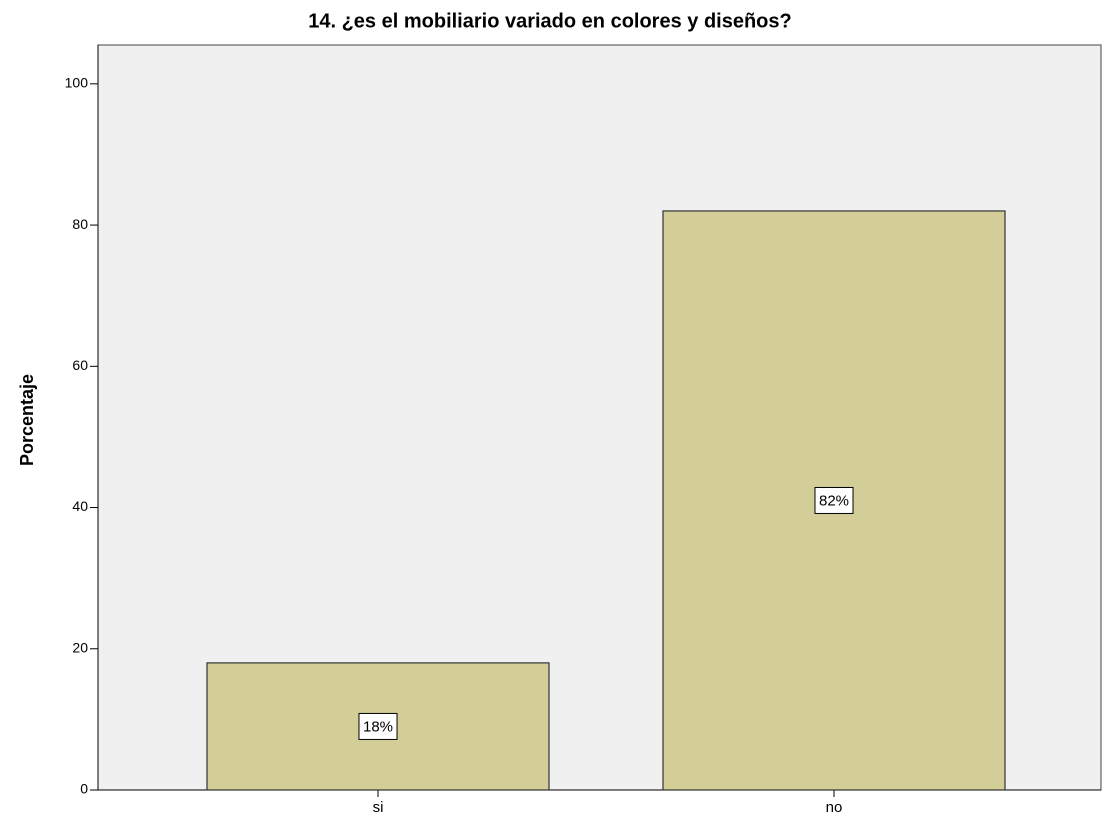 Image resolution: width=1102 pixels, height=825 pixels. What do you see at coordinates (77, 83) in the screenshot?
I see `y-tick-label: 100` at bounding box center [77, 83].